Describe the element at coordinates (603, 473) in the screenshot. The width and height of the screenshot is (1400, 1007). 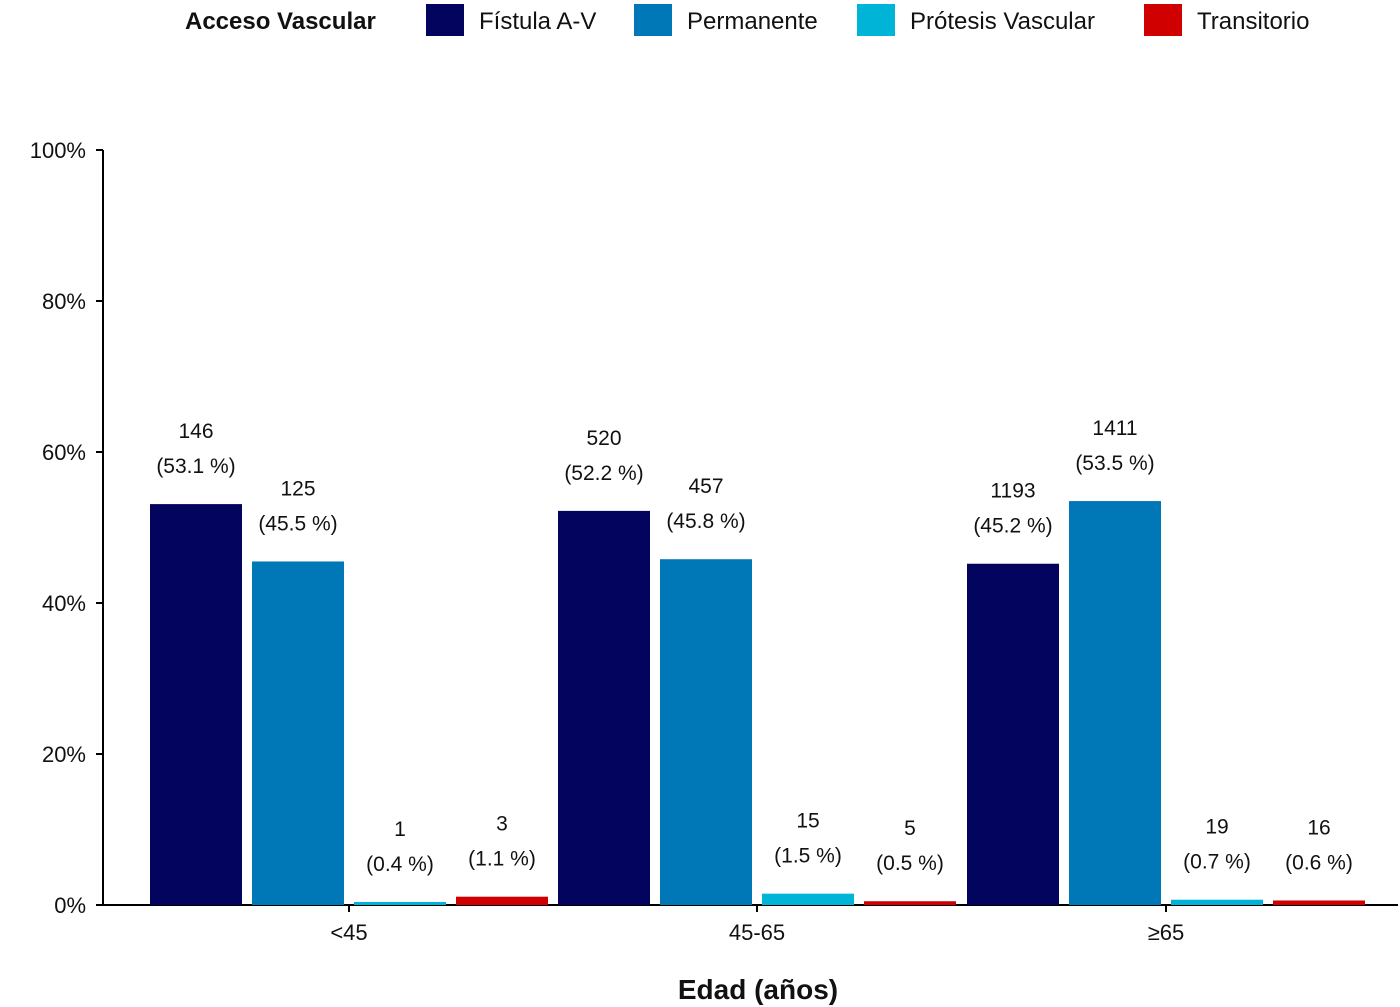
I see `data-label-pct: (52.2 %)` at that location.